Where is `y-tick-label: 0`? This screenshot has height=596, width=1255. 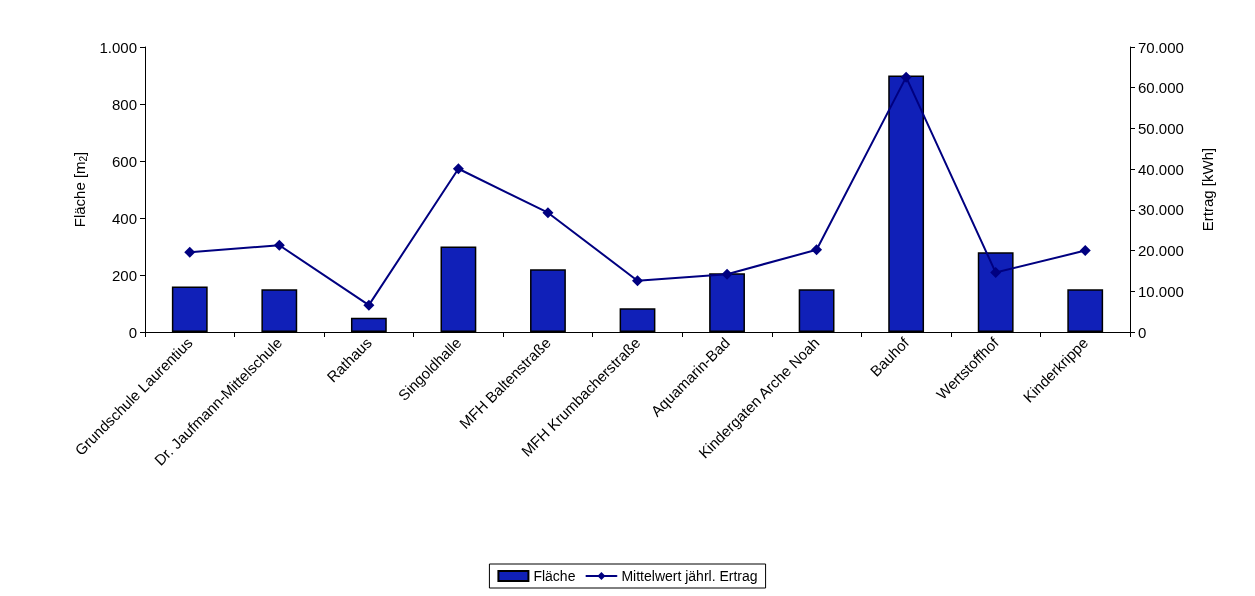
y-tick-label: 0 is located at coordinates (132, 332).